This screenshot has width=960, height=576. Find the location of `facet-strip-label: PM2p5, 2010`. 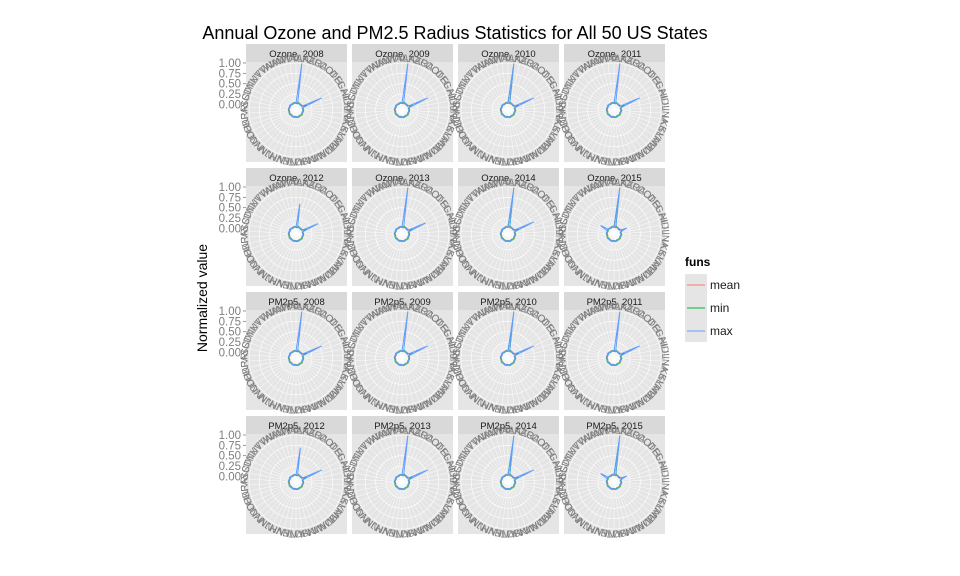

facet-strip-label: PM2p5, 2010 is located at coordinates (508, 302).